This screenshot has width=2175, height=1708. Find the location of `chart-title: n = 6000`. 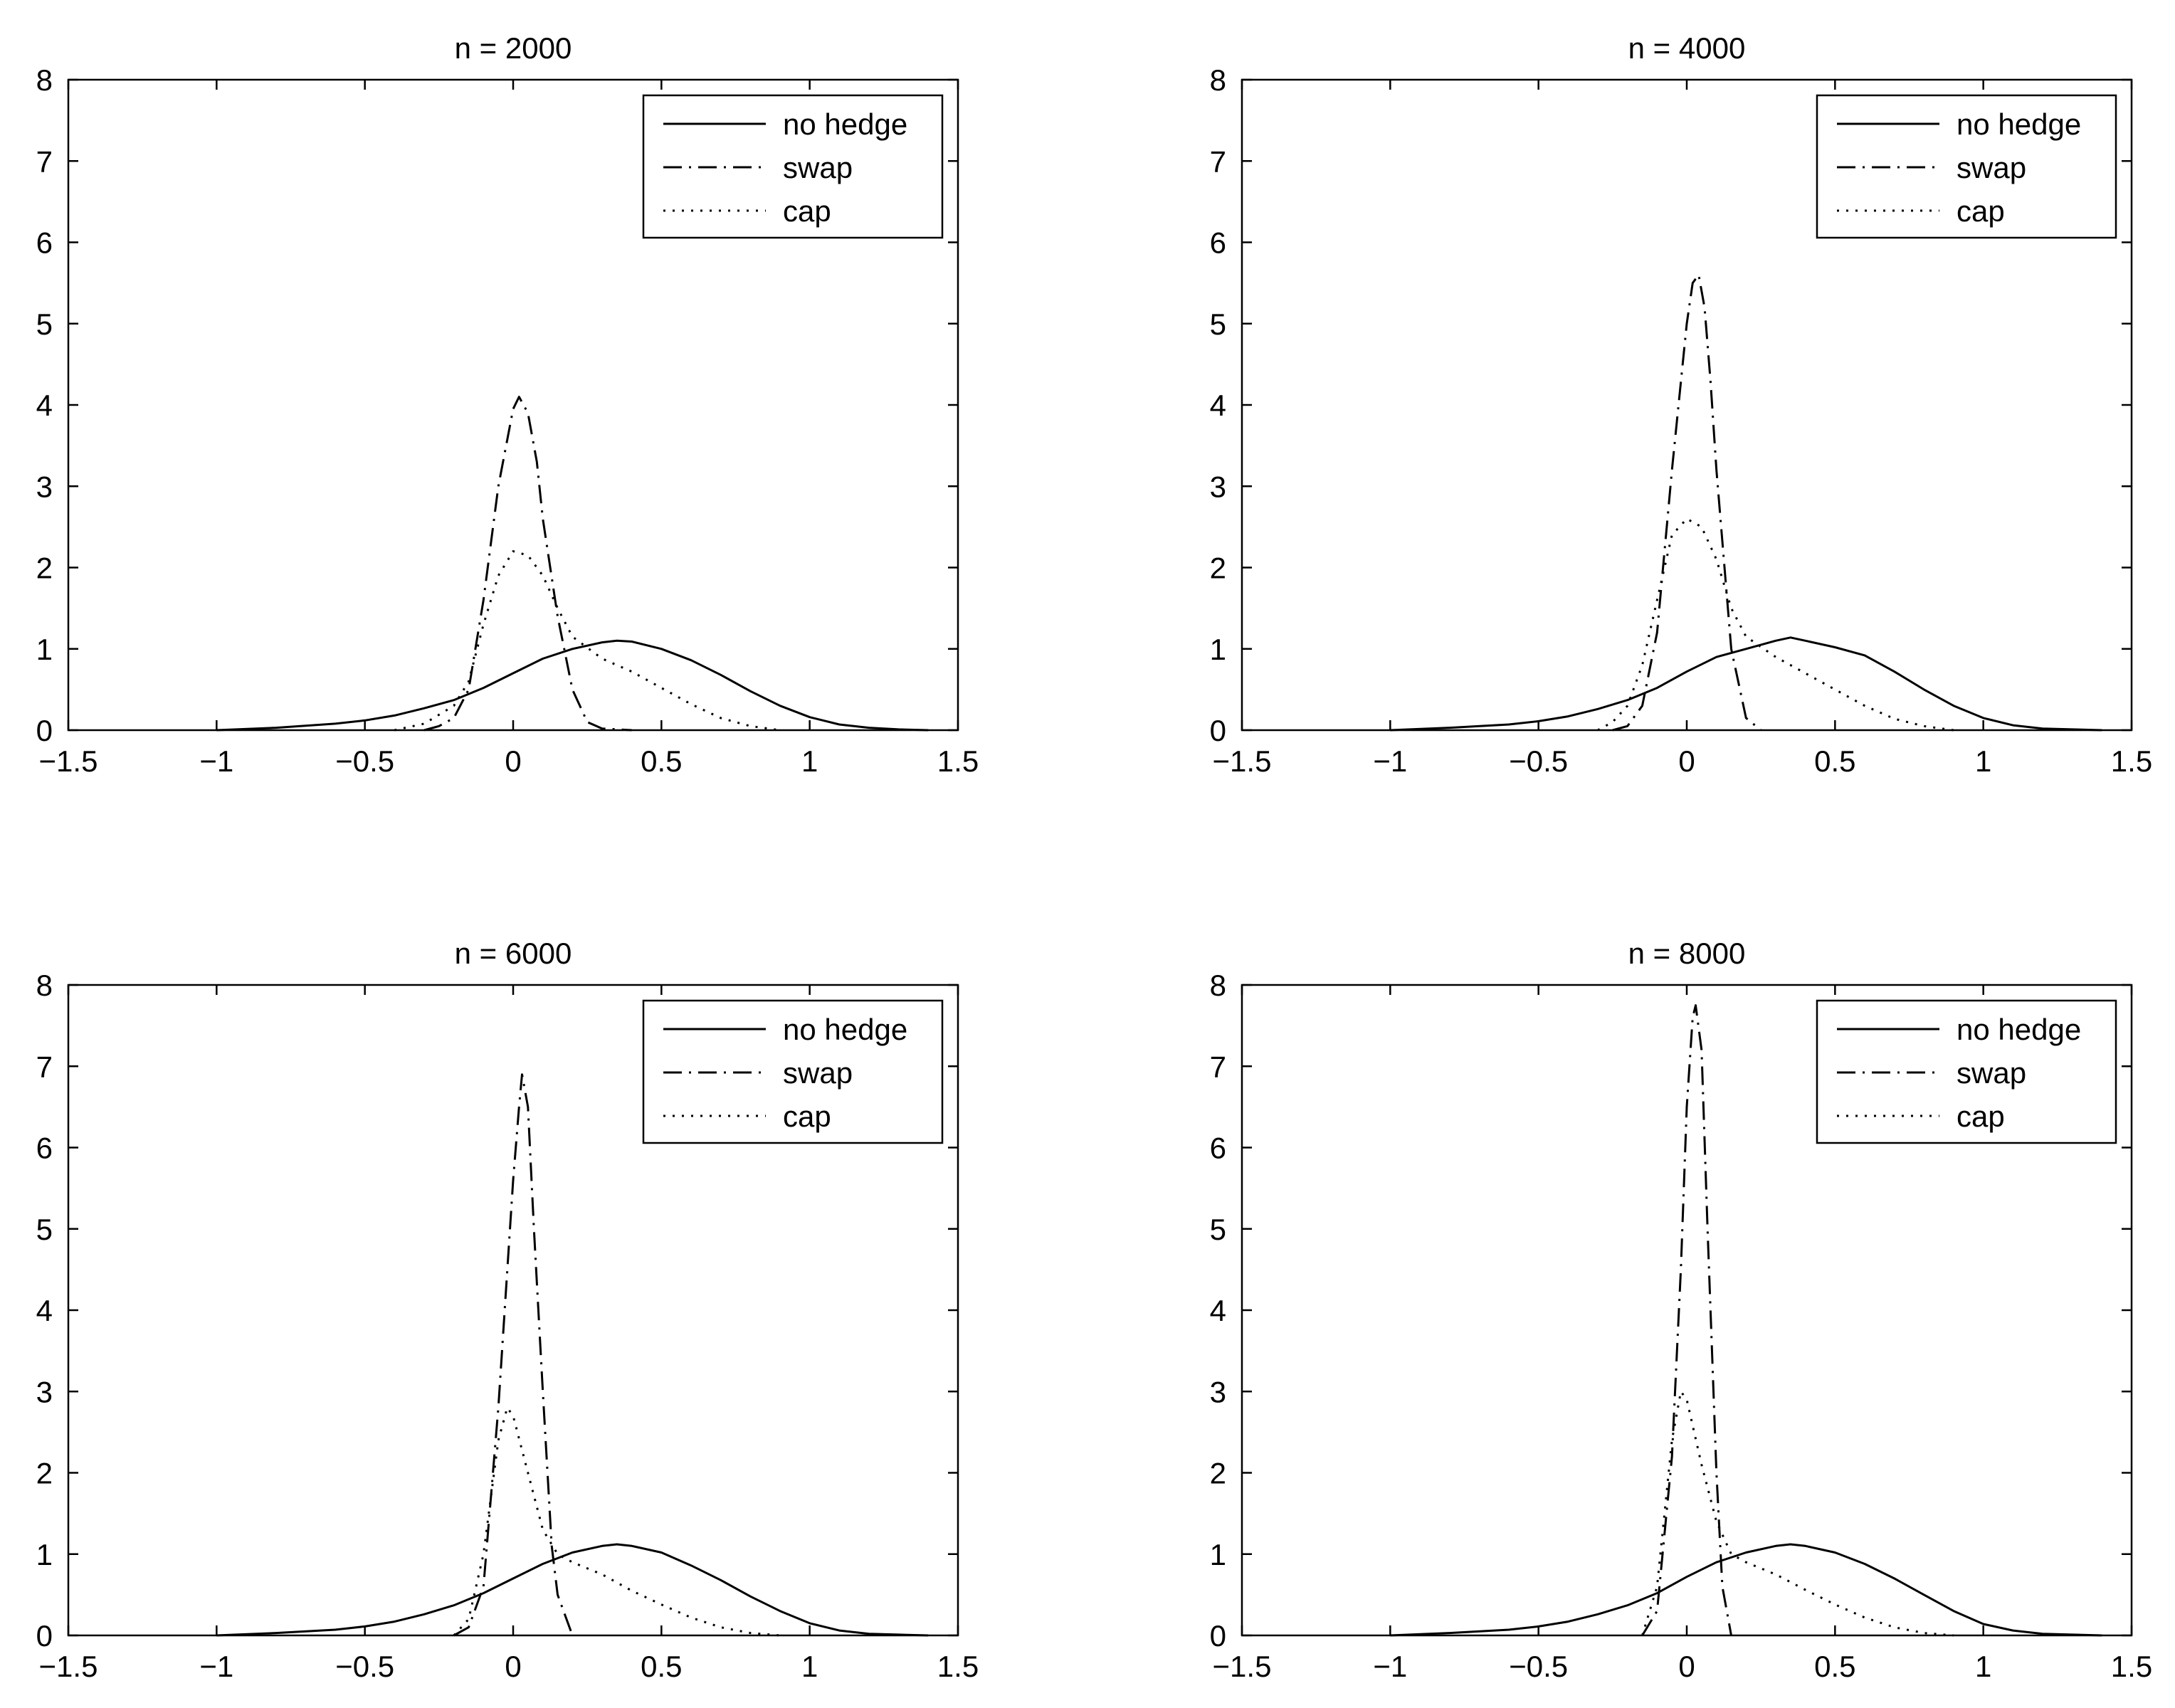

chart-title: n = 6000 is located at coordinates (513, 953).